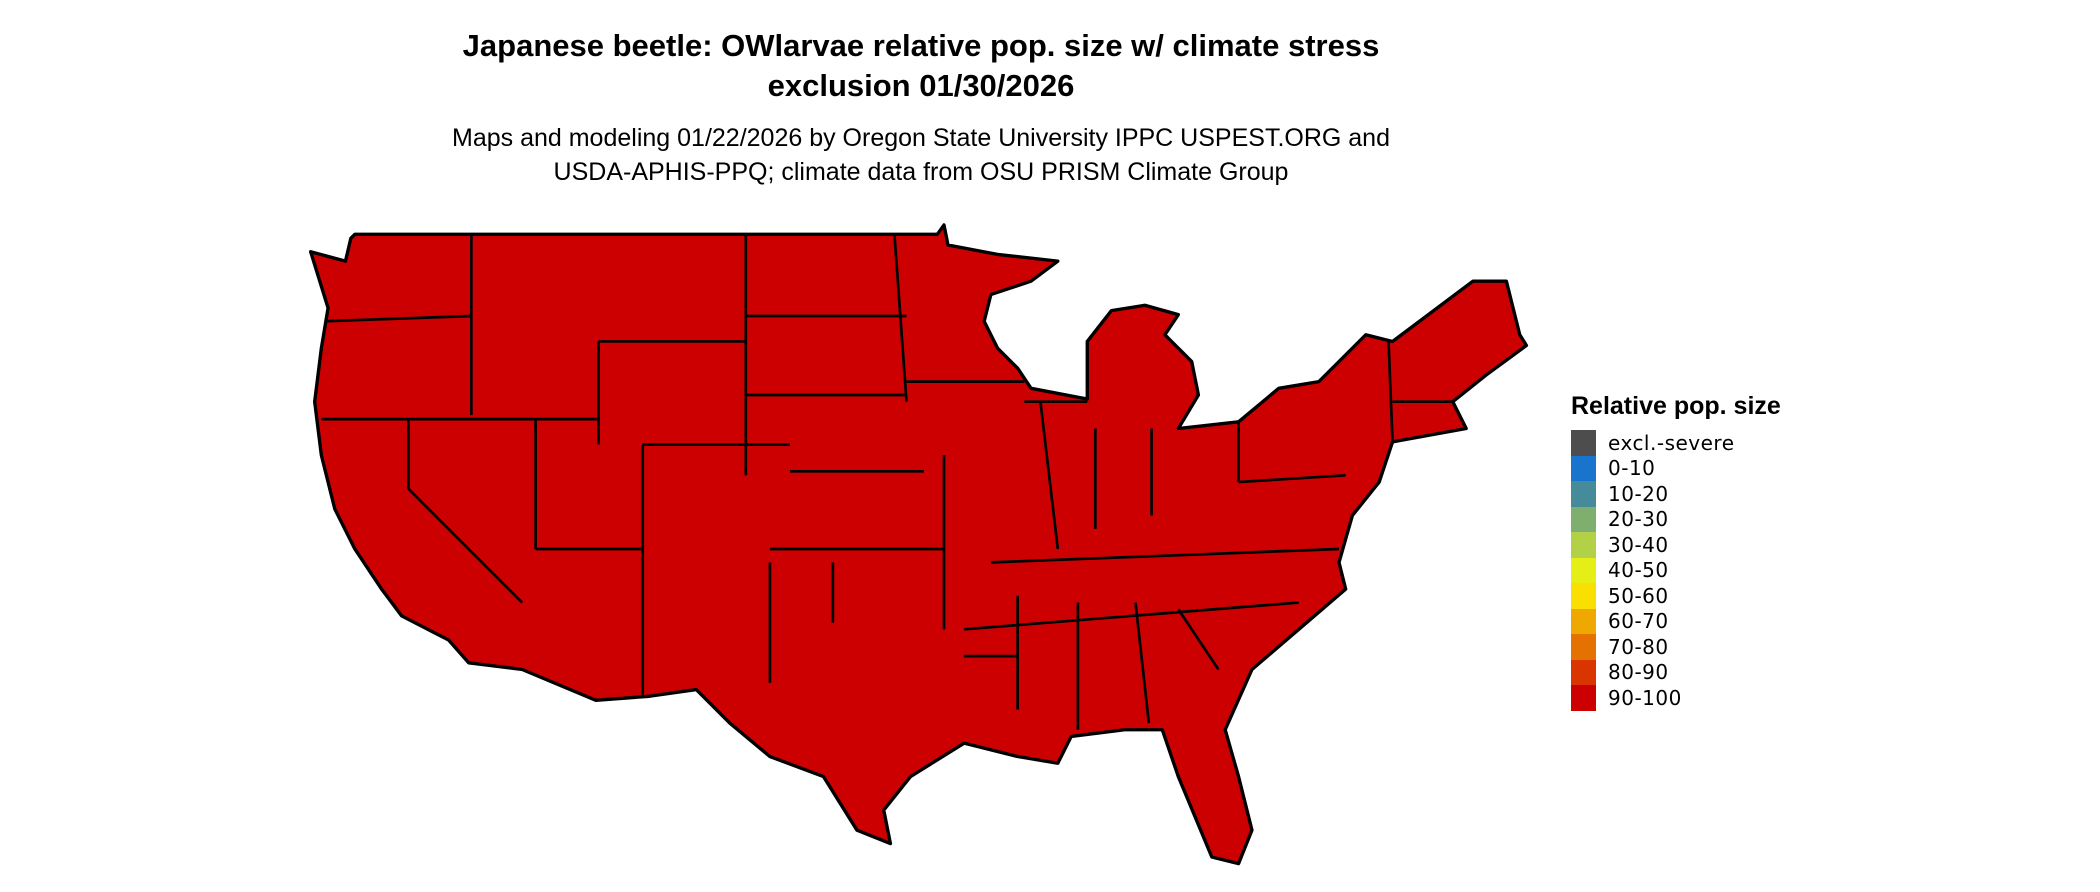 The height and width of the screenshot is (892, 2100). What do you see at coordinates (1645, 697) in the screenshot?
I see `legend-label: 90-100` at bounding box center [1645, 697].